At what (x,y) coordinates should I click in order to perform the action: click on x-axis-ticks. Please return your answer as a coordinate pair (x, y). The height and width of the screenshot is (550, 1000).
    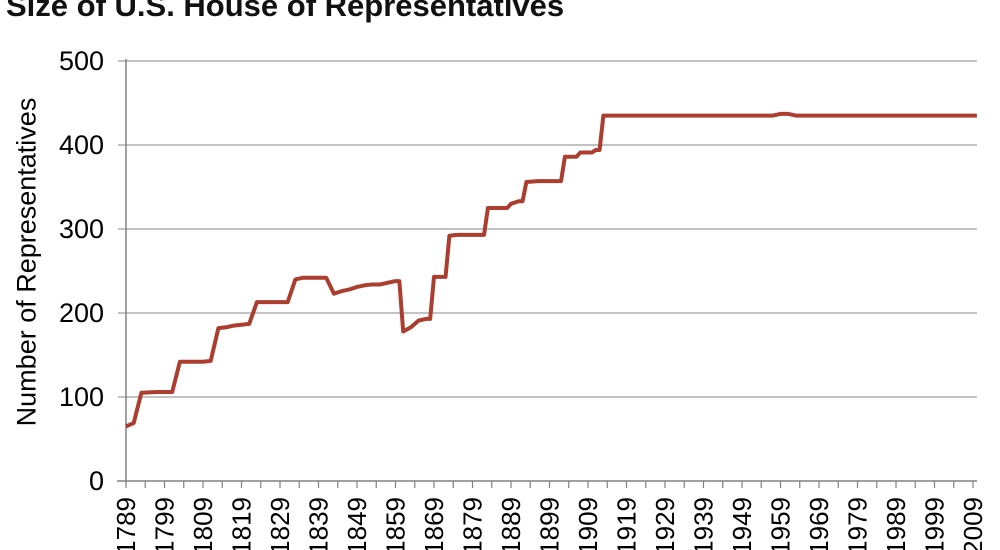
    Looking at the image, I should click on (549, 484).